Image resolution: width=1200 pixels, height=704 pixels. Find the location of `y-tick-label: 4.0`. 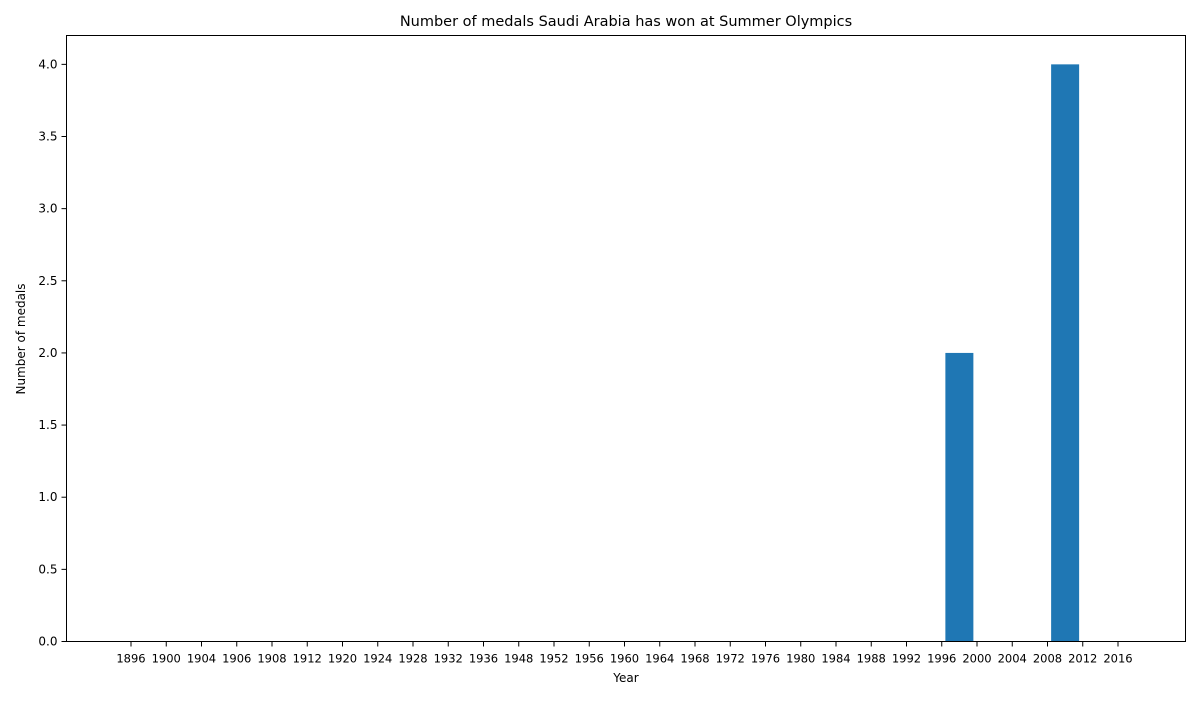

y-tick-label: 4.0 is located at coordinates (47, 64).